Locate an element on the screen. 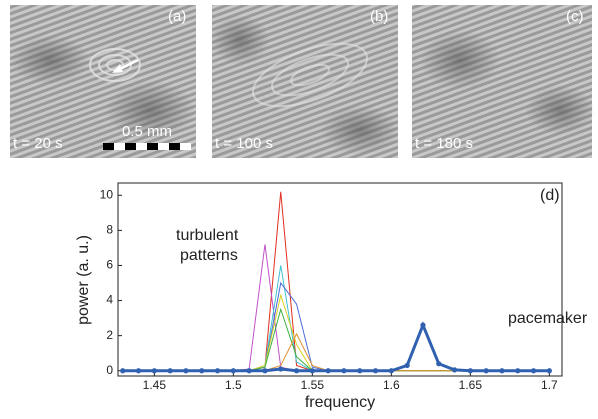  scale-label: 0.5 mm is located at coordinates (147, 131).